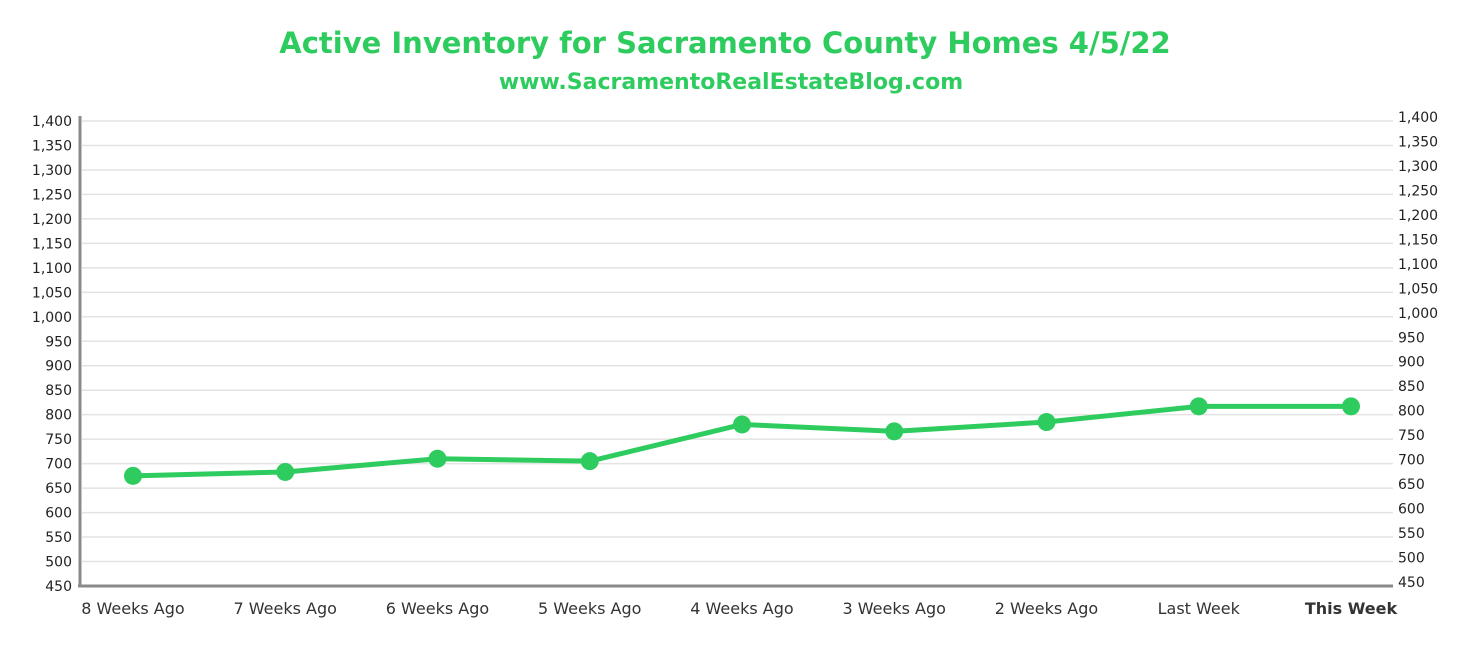  Describe the element at coordinates (58, 514) in the screenshot. I see `y-tick-label-left: 600` at that location.